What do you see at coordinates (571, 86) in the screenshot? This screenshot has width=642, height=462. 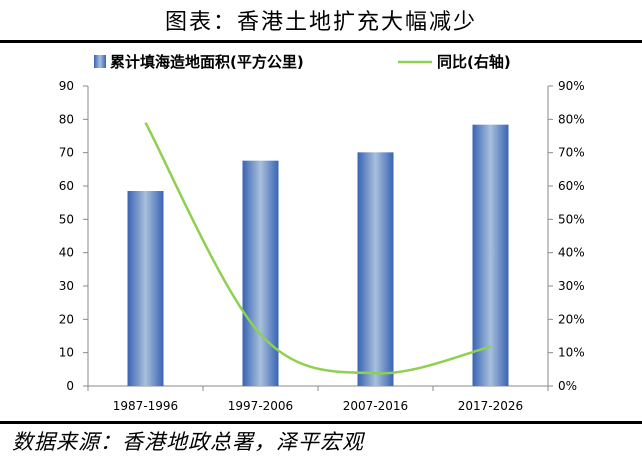 I see `y-right-tick-label: 90%` at bounding box center [571, 86].